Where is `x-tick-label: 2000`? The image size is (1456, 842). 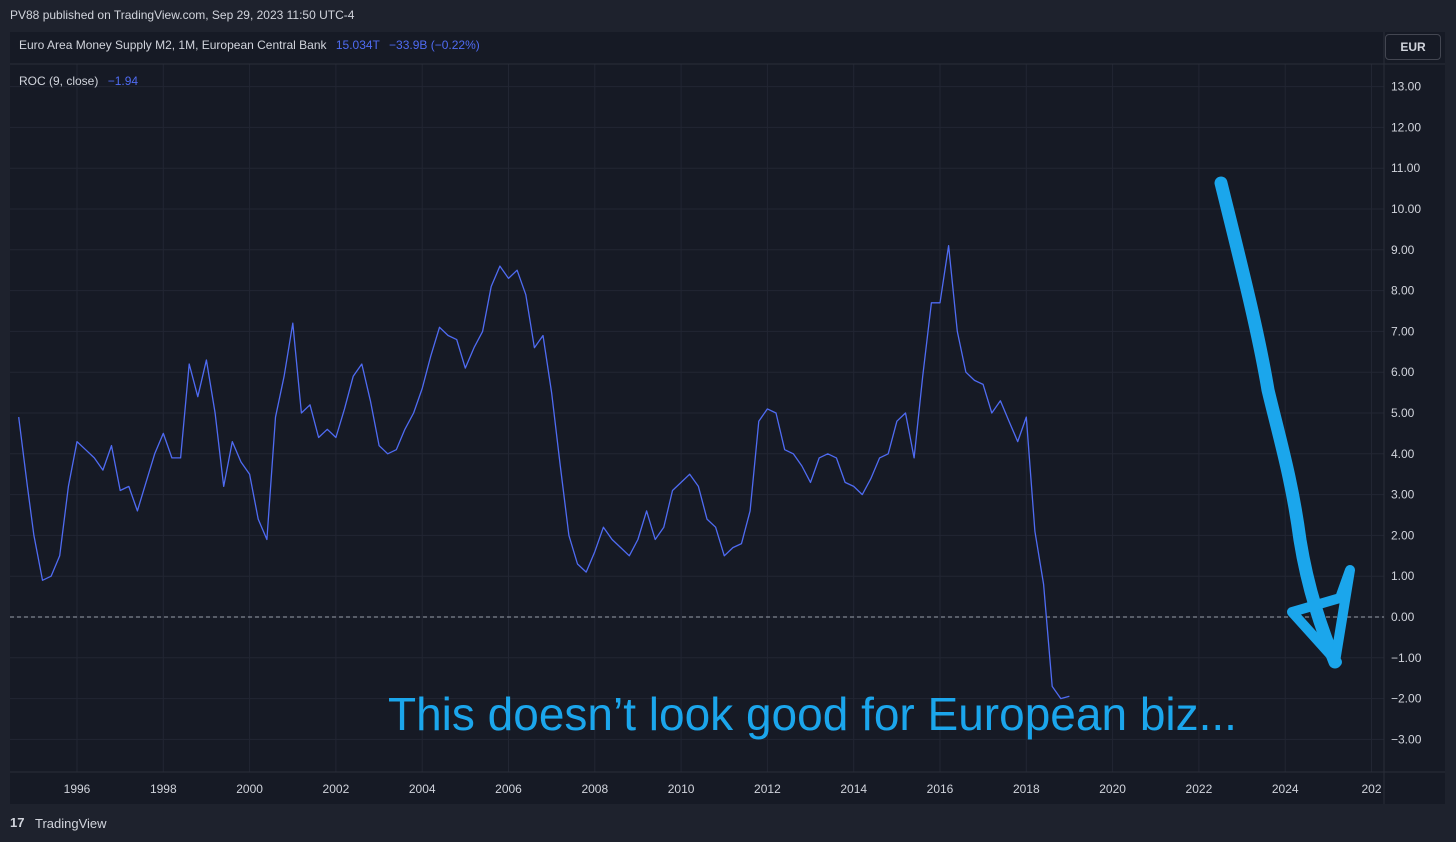 x-tick-label: 2000 is located at coordinates (249, 789).